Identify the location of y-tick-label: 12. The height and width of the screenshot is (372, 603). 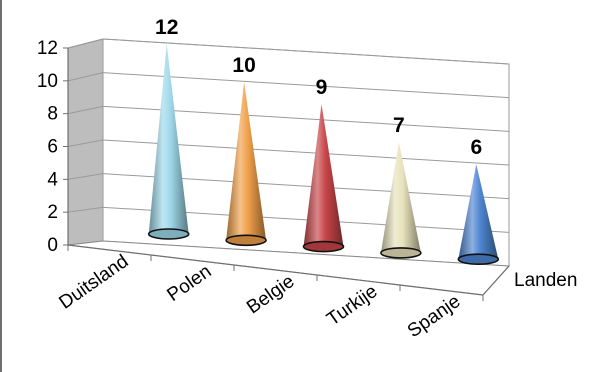
(47, 48).